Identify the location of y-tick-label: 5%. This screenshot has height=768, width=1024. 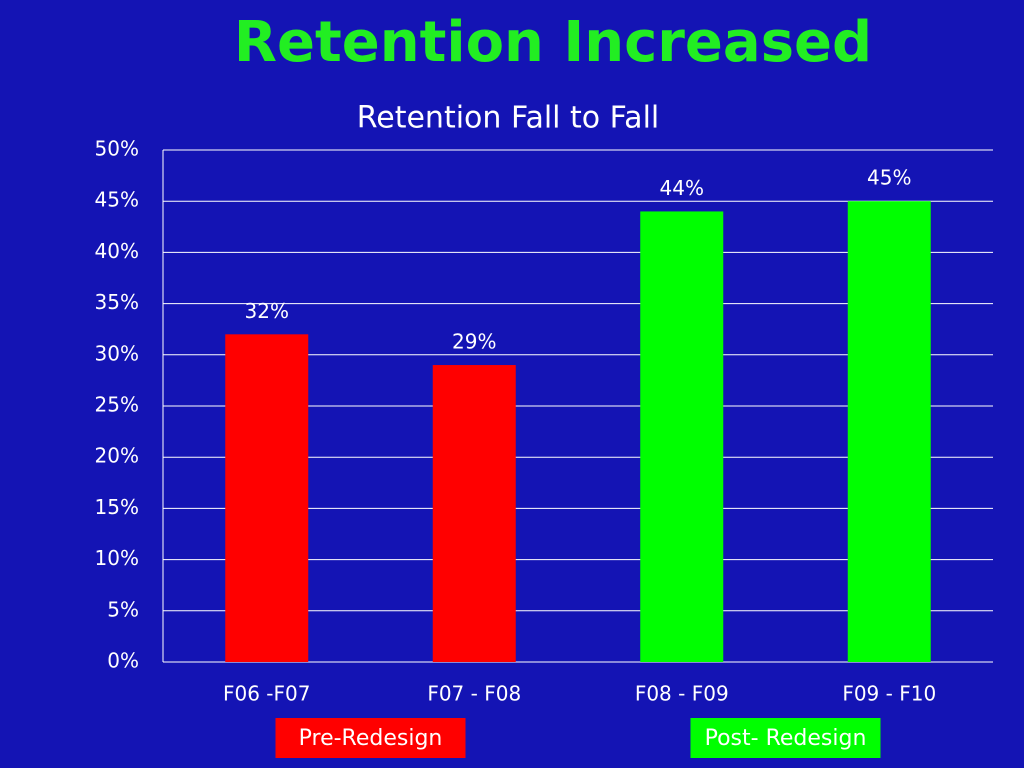
(123, 609).